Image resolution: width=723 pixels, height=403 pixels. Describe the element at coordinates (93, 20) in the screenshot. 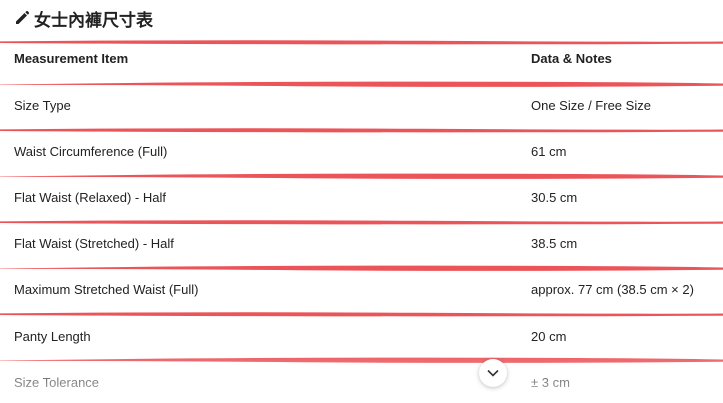

I see `title-text: 女士內褲尺寸表` at that location.